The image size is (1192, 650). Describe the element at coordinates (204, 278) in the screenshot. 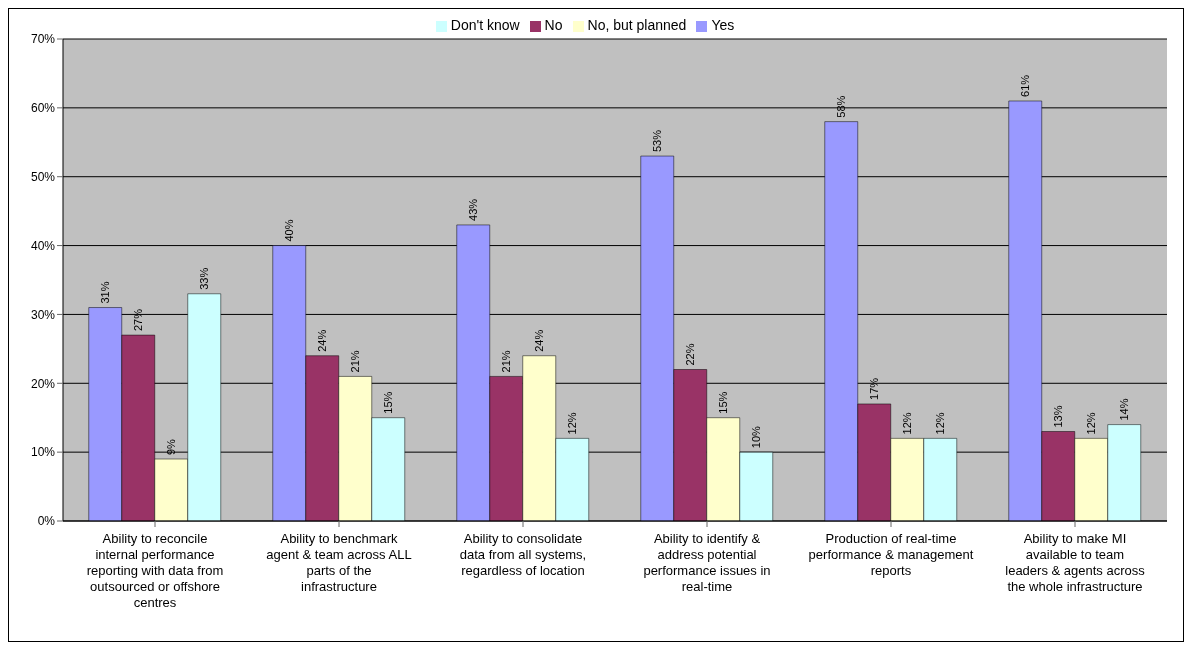

I see `data-label: 33%` at that location.